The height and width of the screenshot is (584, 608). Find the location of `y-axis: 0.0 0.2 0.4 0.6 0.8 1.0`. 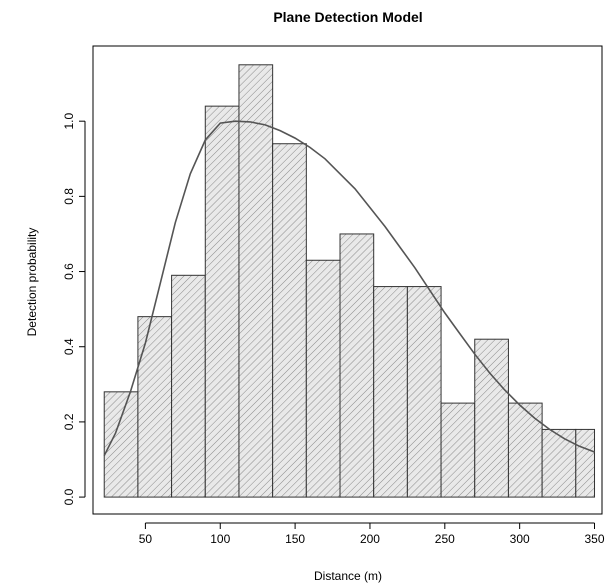

y-axis: 0.0 0.2 0.4 0.6 0.8 1.0 is located at coordinates (74, 309).